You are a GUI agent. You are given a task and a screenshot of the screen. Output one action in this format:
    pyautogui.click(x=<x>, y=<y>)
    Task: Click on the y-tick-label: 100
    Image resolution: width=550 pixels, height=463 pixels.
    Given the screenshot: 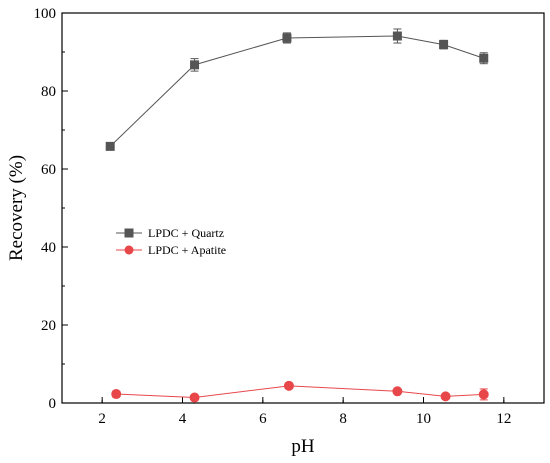 What is the action you would take?
    pyautogui.click(x=45, y=14)
    